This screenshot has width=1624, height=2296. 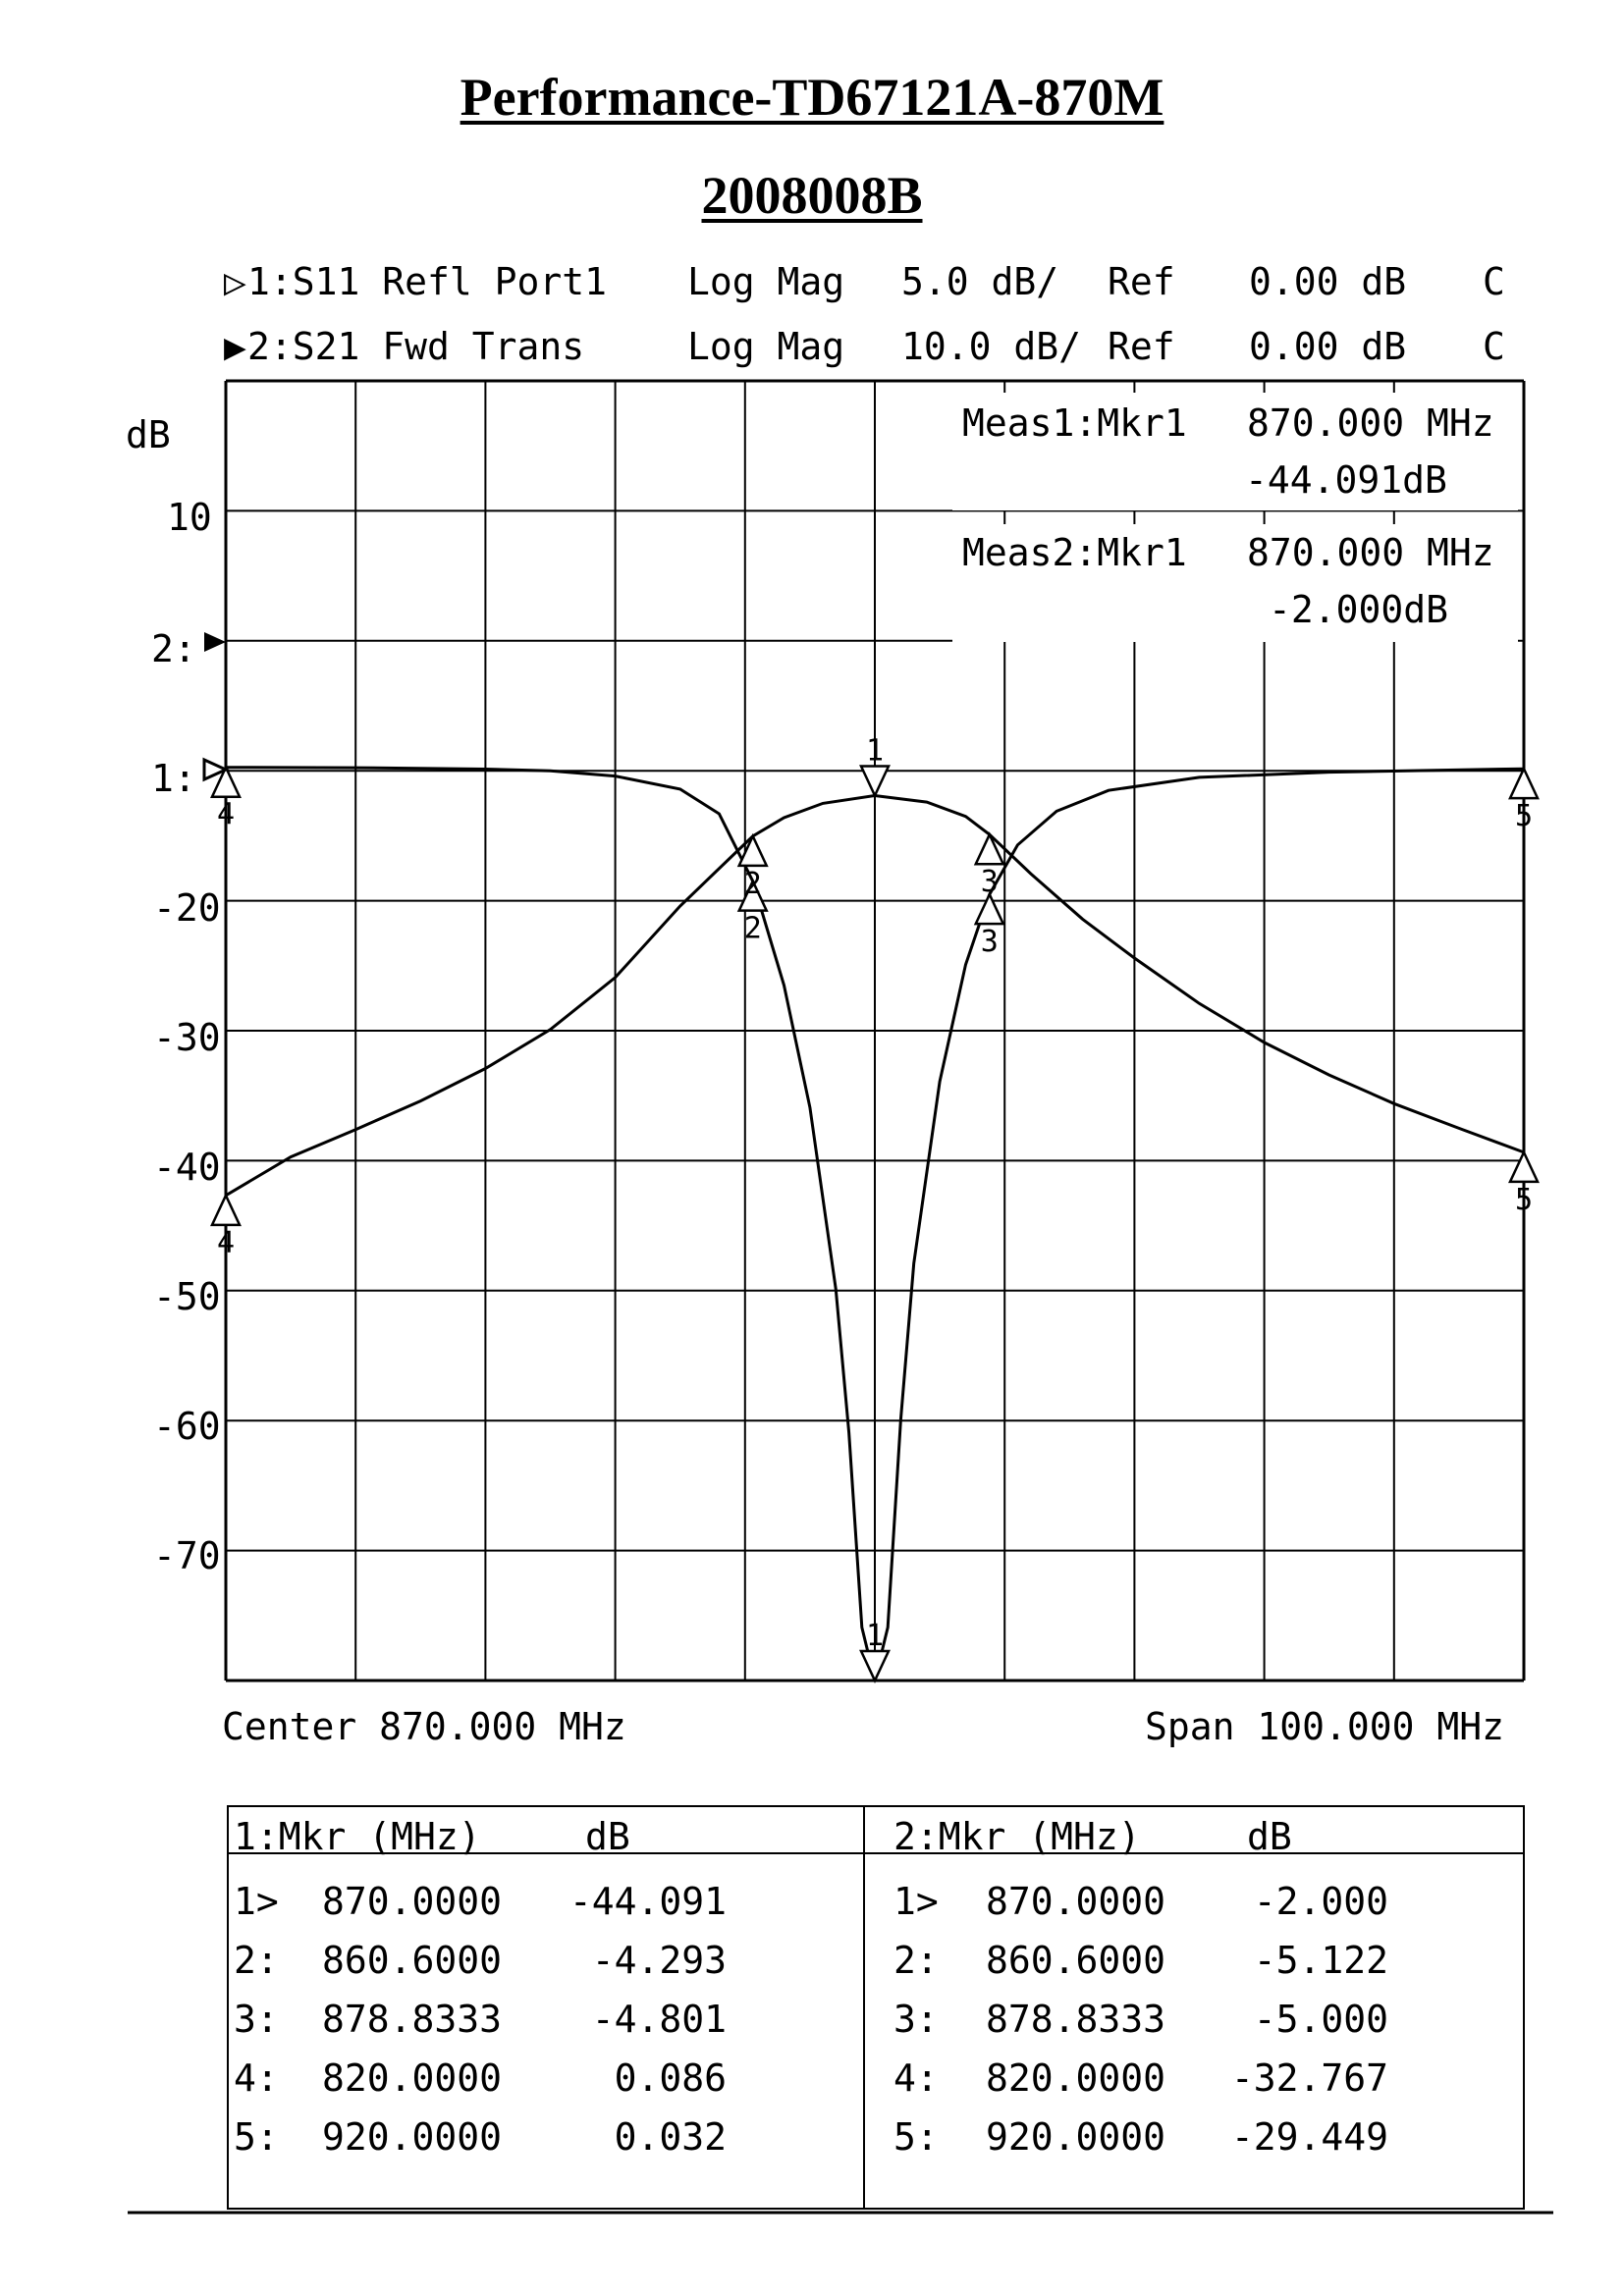 I want to click on meas-annotation-1: Meas1:Mkr1 870.000 MHz -44.091dB, so click(x=1235, y=451).